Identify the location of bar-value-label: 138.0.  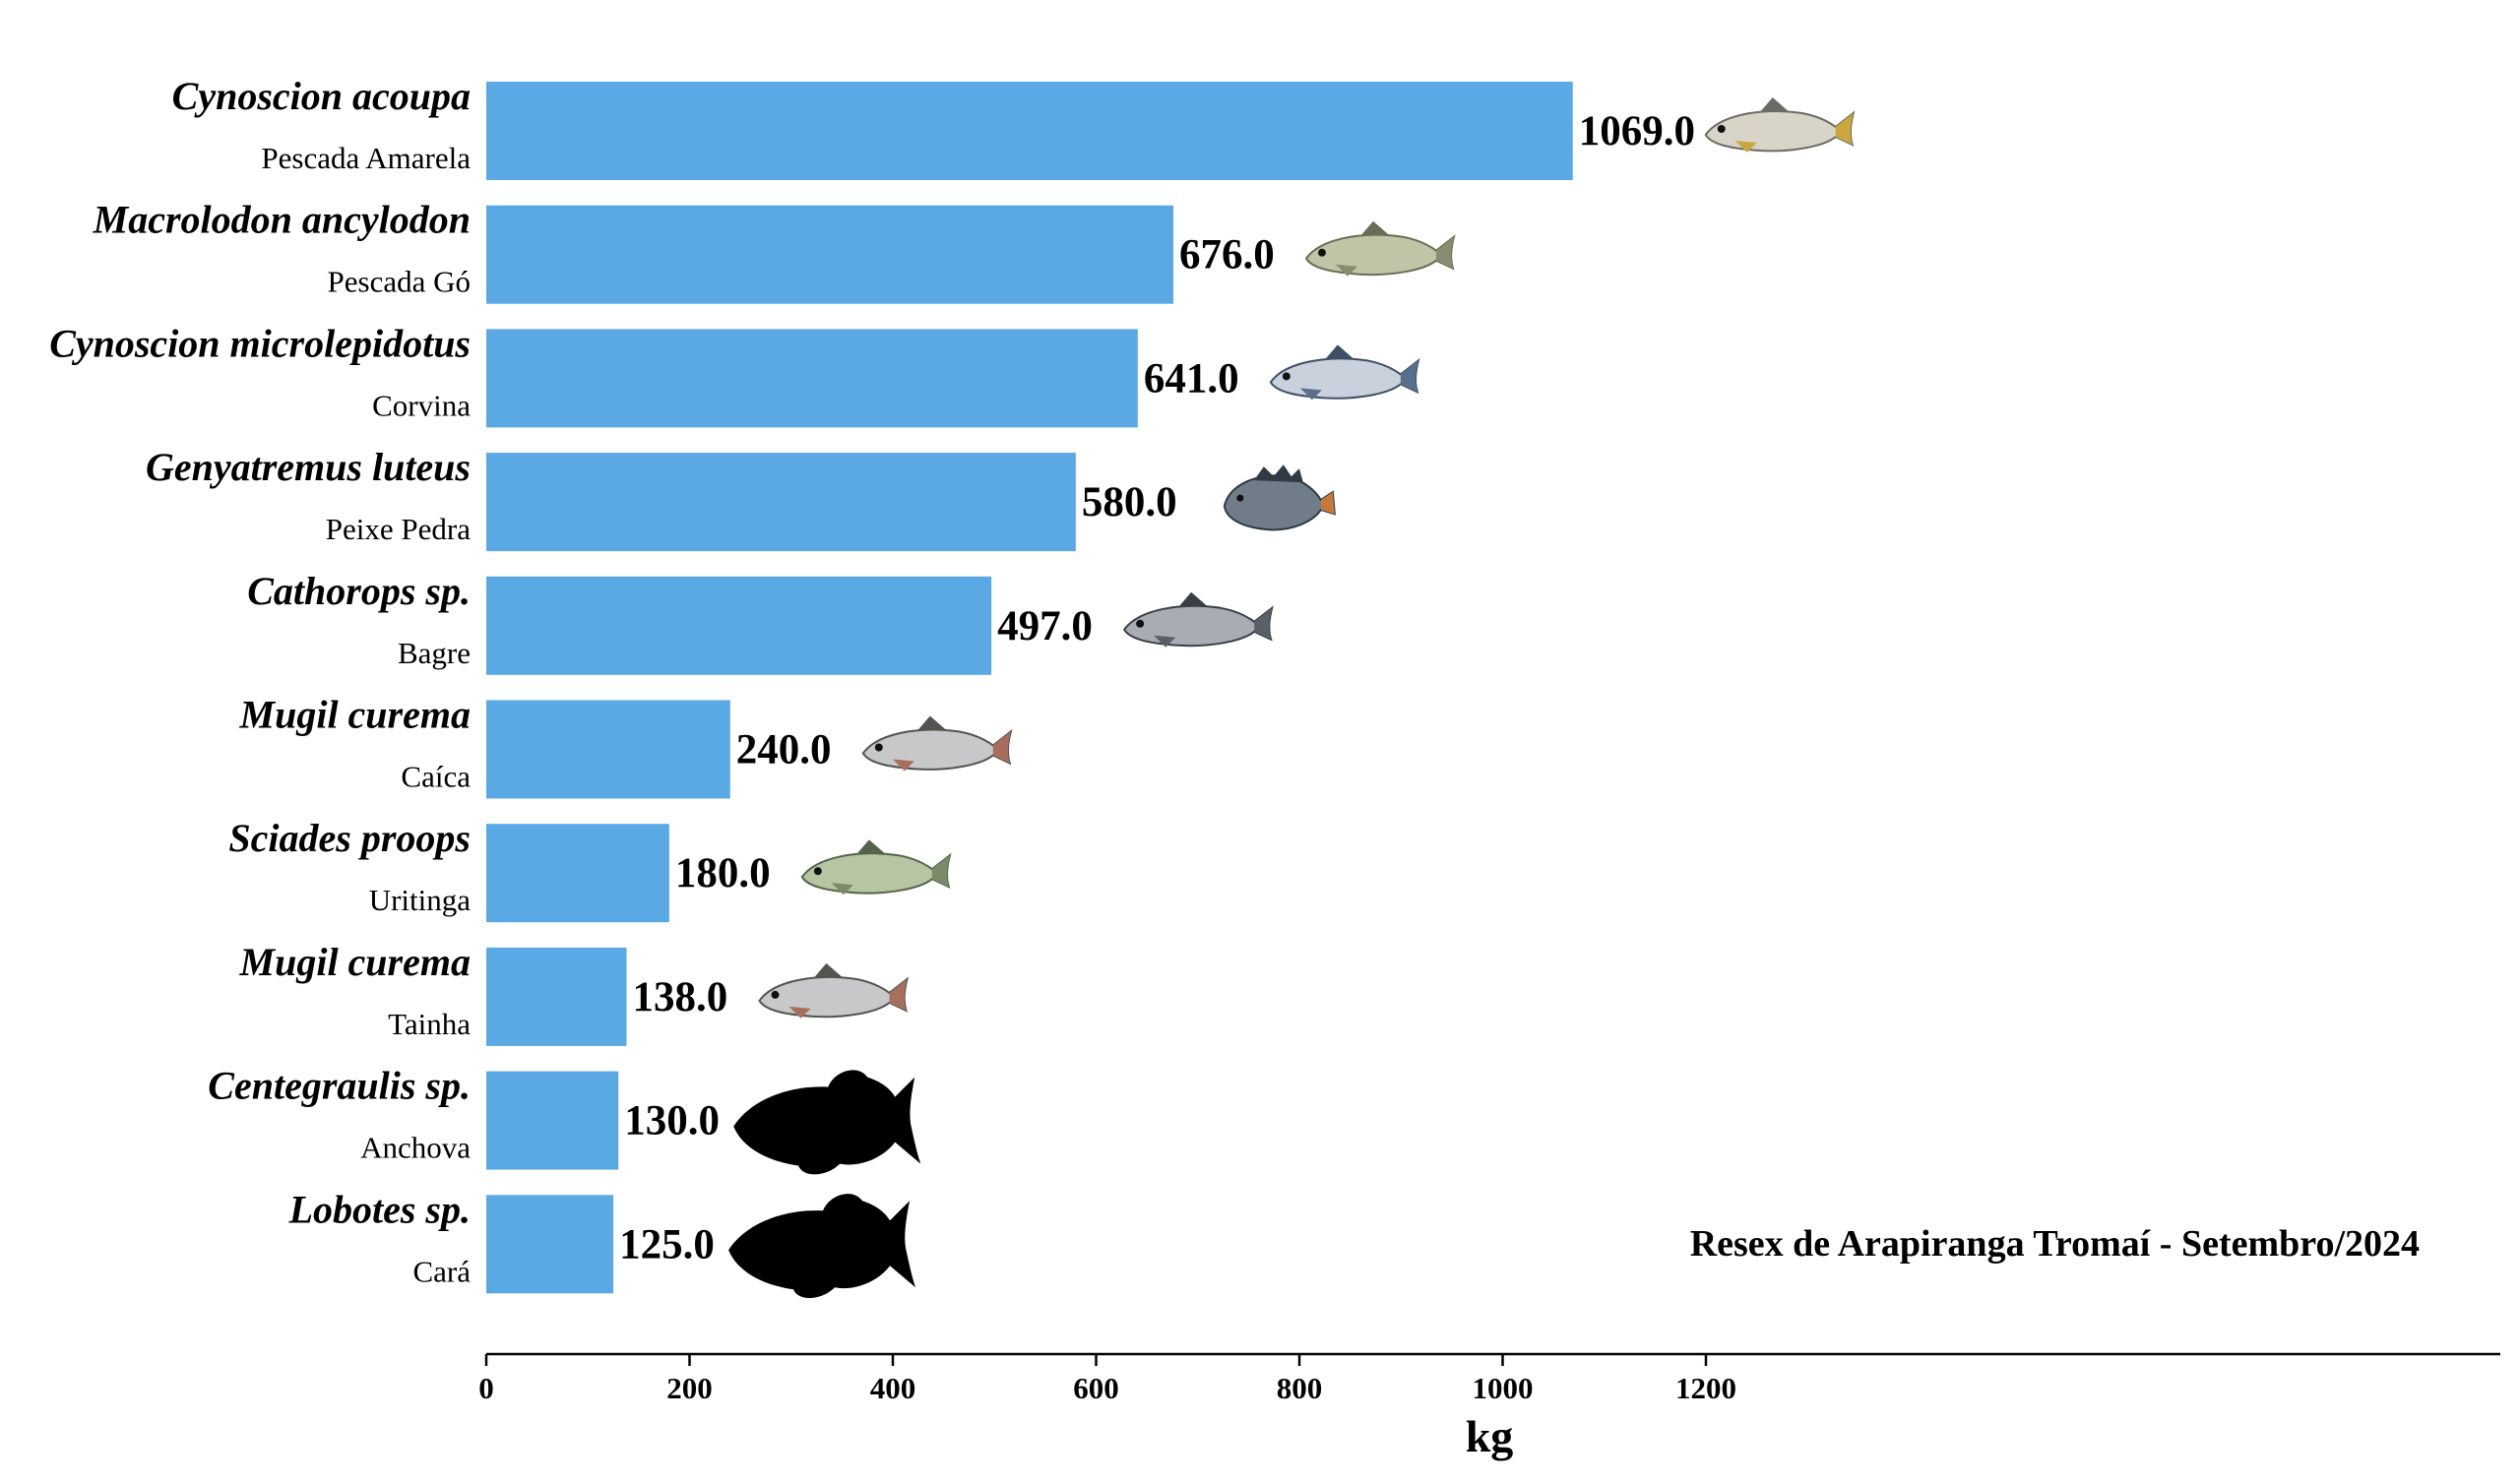
(679, 997).